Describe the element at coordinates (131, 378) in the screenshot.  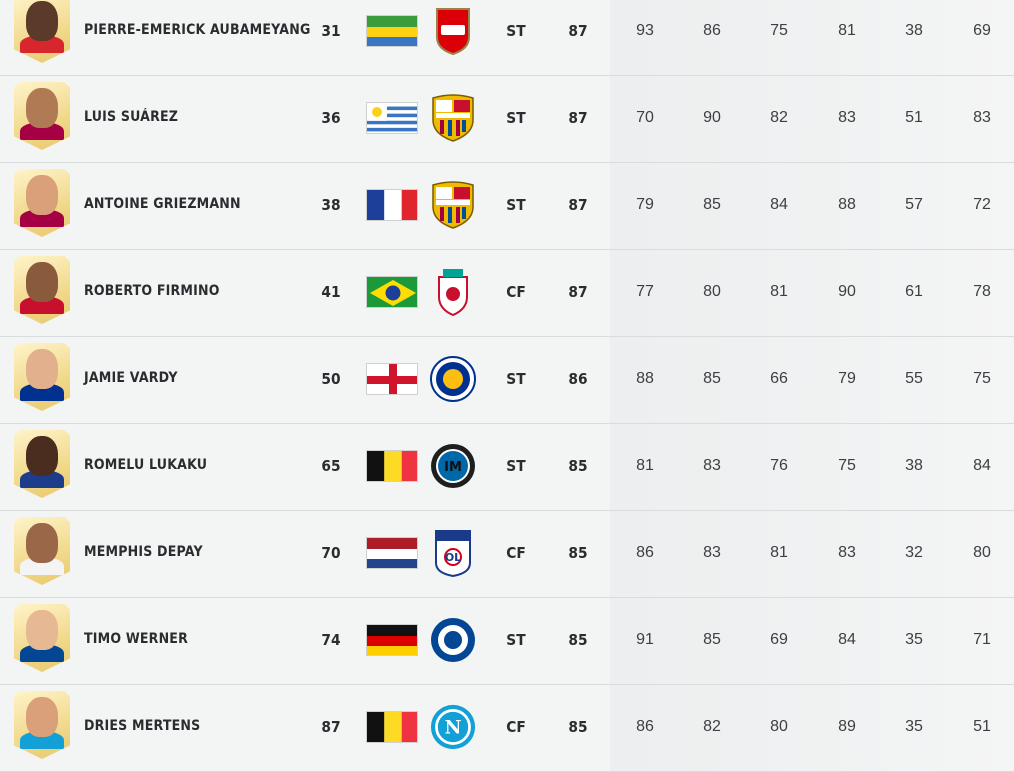
I see `player-name: JAMIE VARDY` at that location.